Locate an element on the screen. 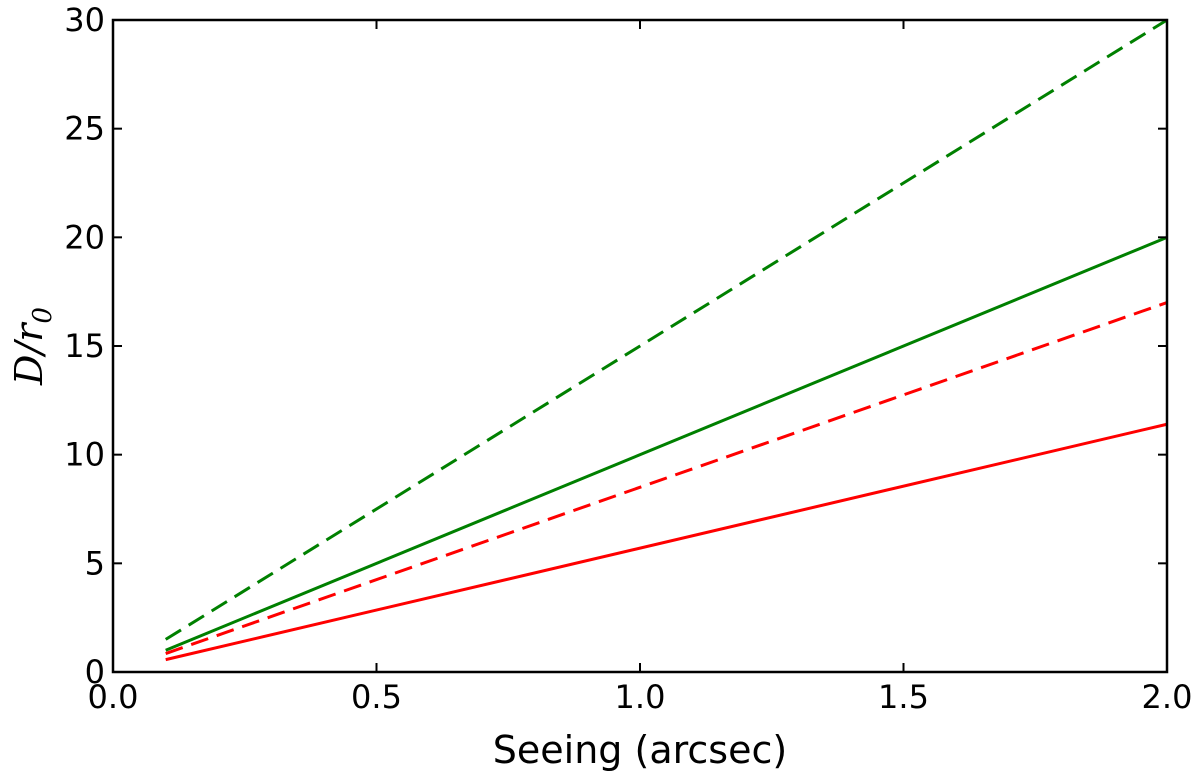 This screenshot has height=775, width=1200. y-tick-label: 0 is located at coordinates (95, 672).